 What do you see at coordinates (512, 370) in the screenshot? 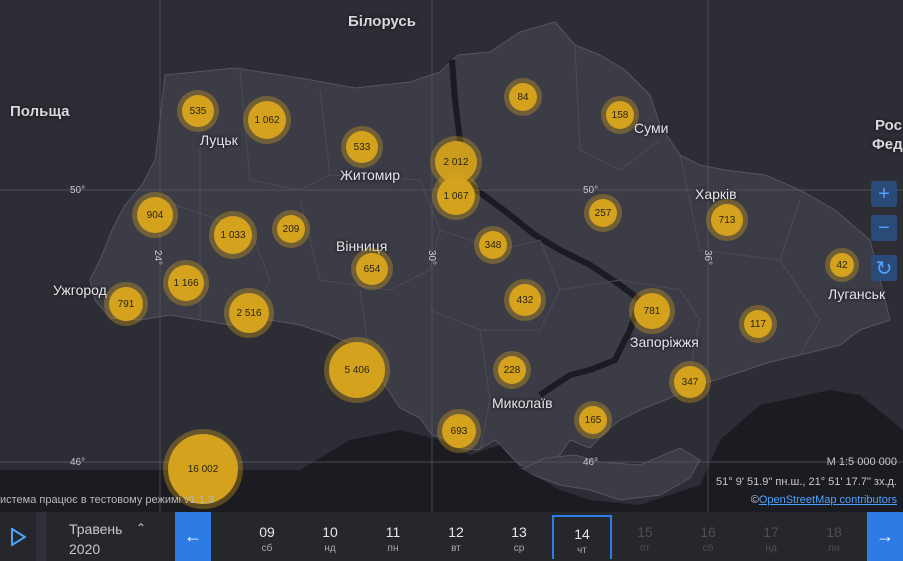
I see `cluster-marker: 228` at bounding box center [512, 370].